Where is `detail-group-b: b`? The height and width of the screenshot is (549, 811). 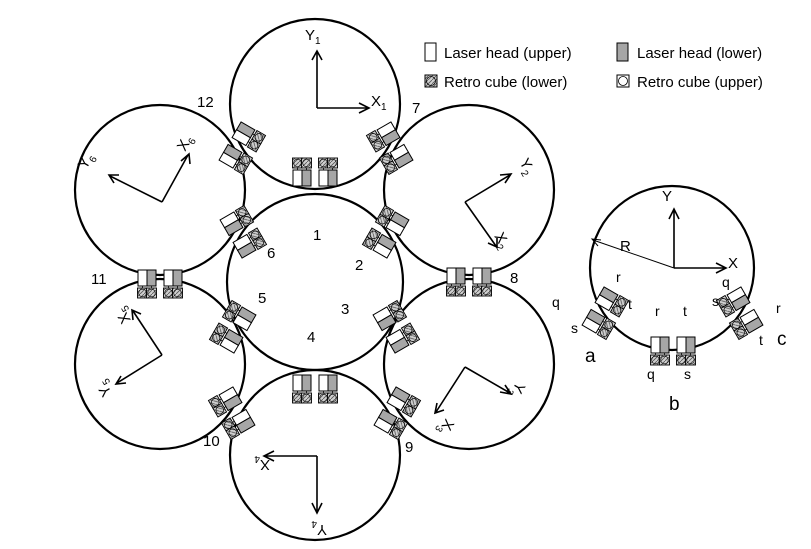 detail-group-b: b is located at coordinates (674, 404).